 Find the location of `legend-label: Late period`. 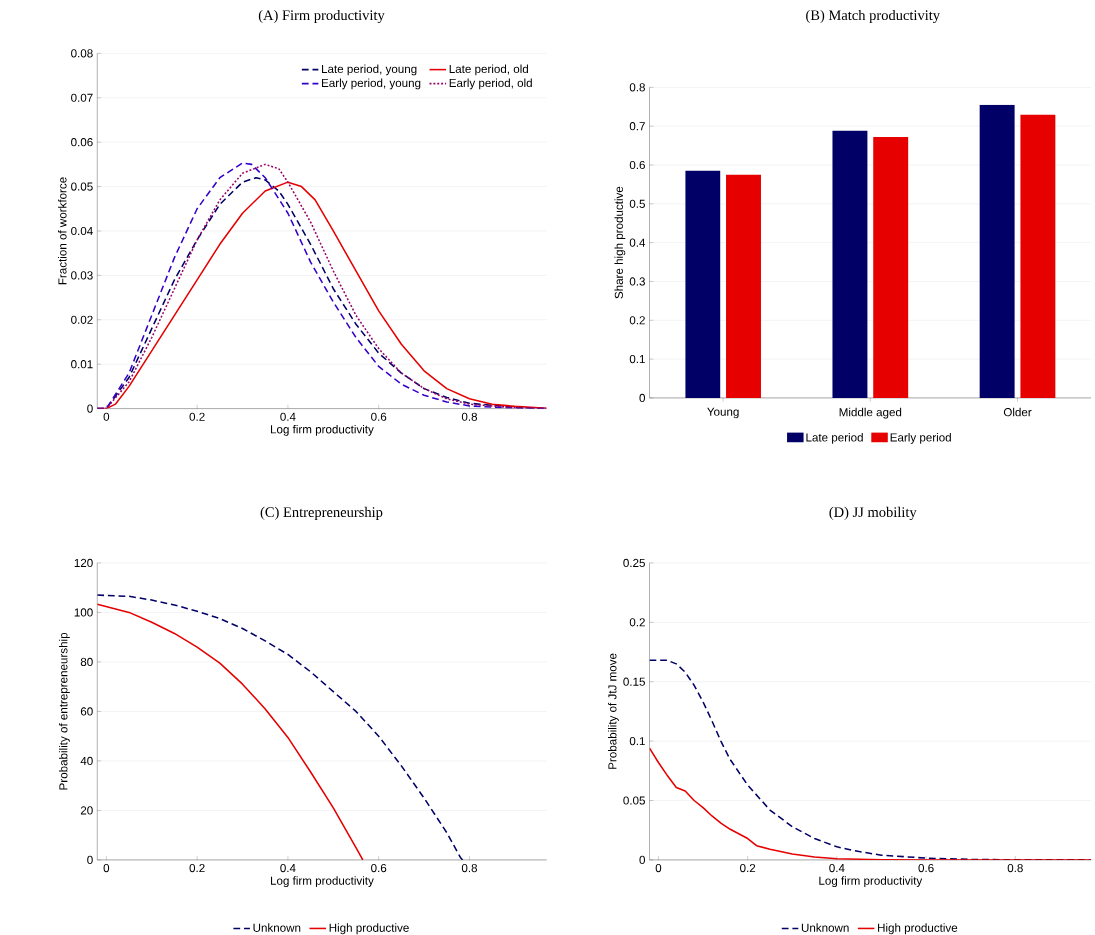

legend-label: Late period is located at coordinates (834, 439).